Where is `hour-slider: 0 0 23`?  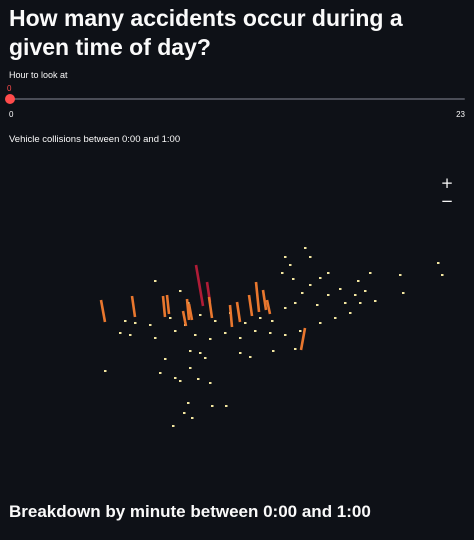
hour-slider: 0 0 23 is located at coordinates (235, 101).